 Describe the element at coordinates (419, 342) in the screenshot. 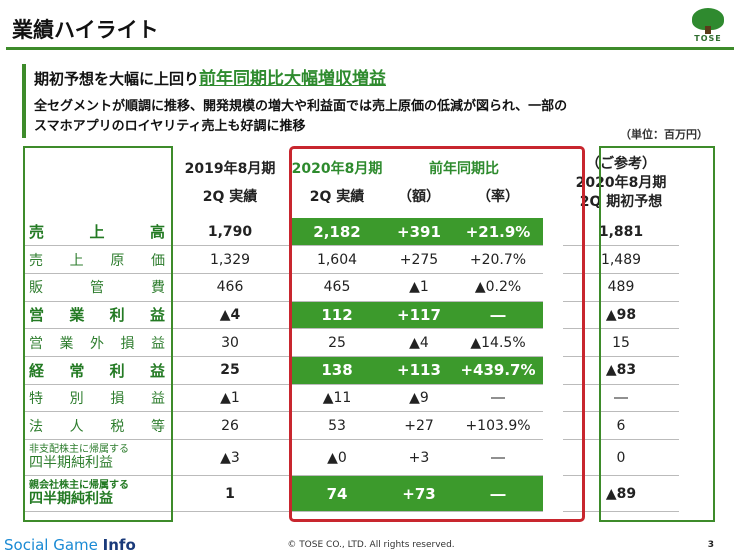

I see `value-yoy-amount: ▲4` at that location.